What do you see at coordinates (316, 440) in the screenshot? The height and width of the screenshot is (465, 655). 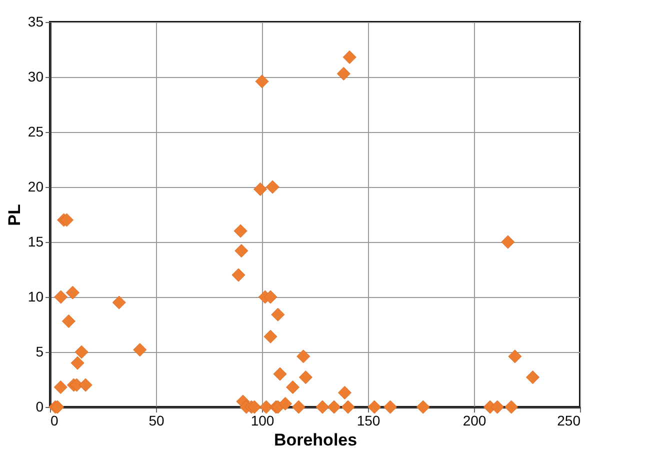 I see `x-axis-title: Boreholes` at bounding box center [316, 440].